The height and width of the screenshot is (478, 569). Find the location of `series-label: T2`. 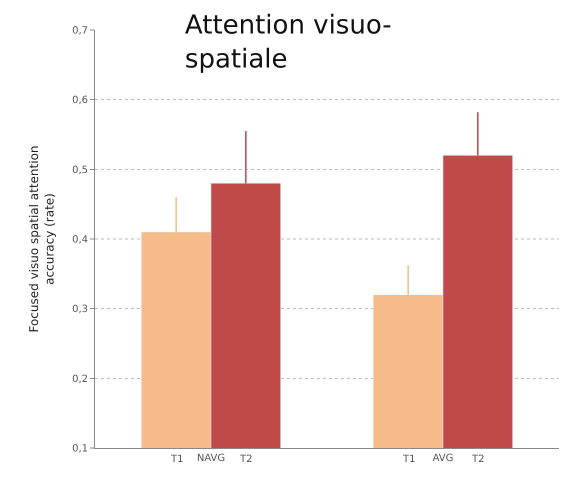

series-label: T2 is located at coordinates (245, 459).